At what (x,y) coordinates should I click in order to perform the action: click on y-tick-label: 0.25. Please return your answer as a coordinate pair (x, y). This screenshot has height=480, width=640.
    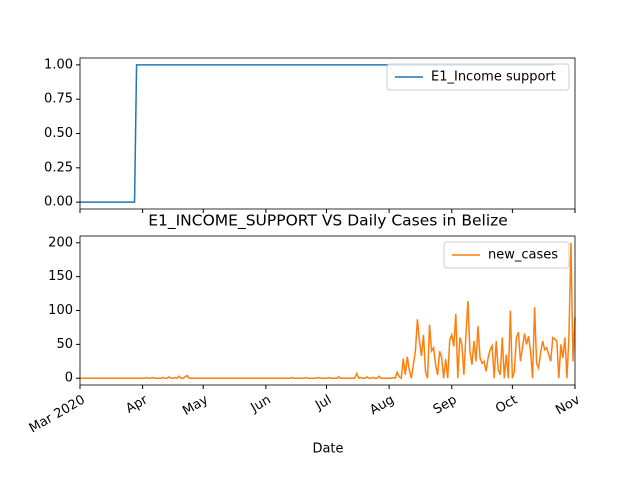
    Looking at the image, I should click on (58, 167).